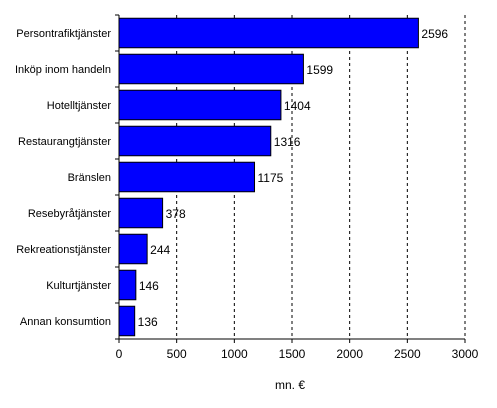 The width and height of the screenshot is (497, 408). What do you see at coordinates (319, 70) in the screenshot?
I see `value-label: 1599` at bounding box center [319, 70].